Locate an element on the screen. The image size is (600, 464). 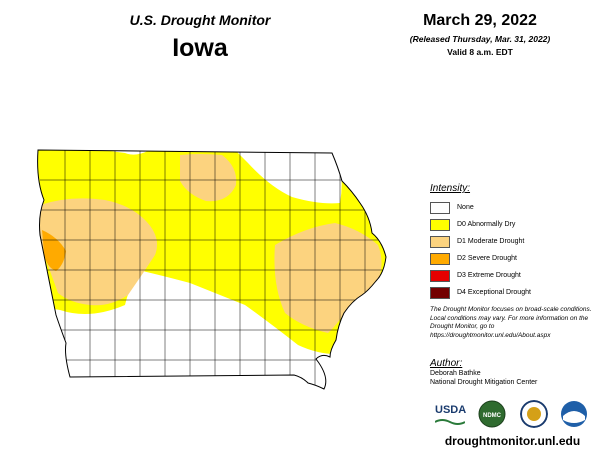
d1-region-west is located at coordinates (99, 252).